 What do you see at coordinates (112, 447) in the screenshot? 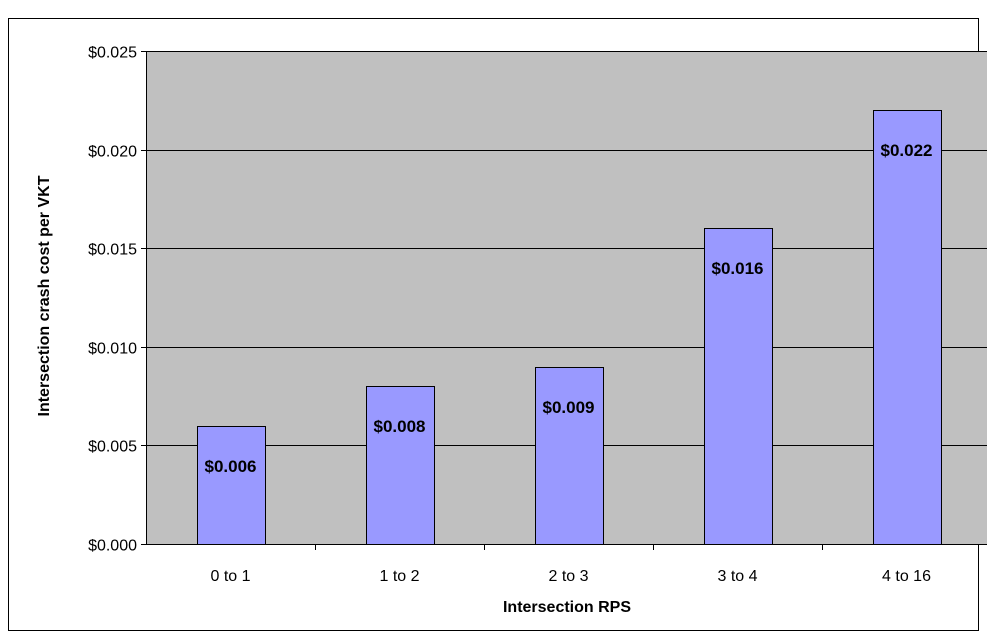
I see `y-tick-label: $0.005` at bounding box center [112, 447].